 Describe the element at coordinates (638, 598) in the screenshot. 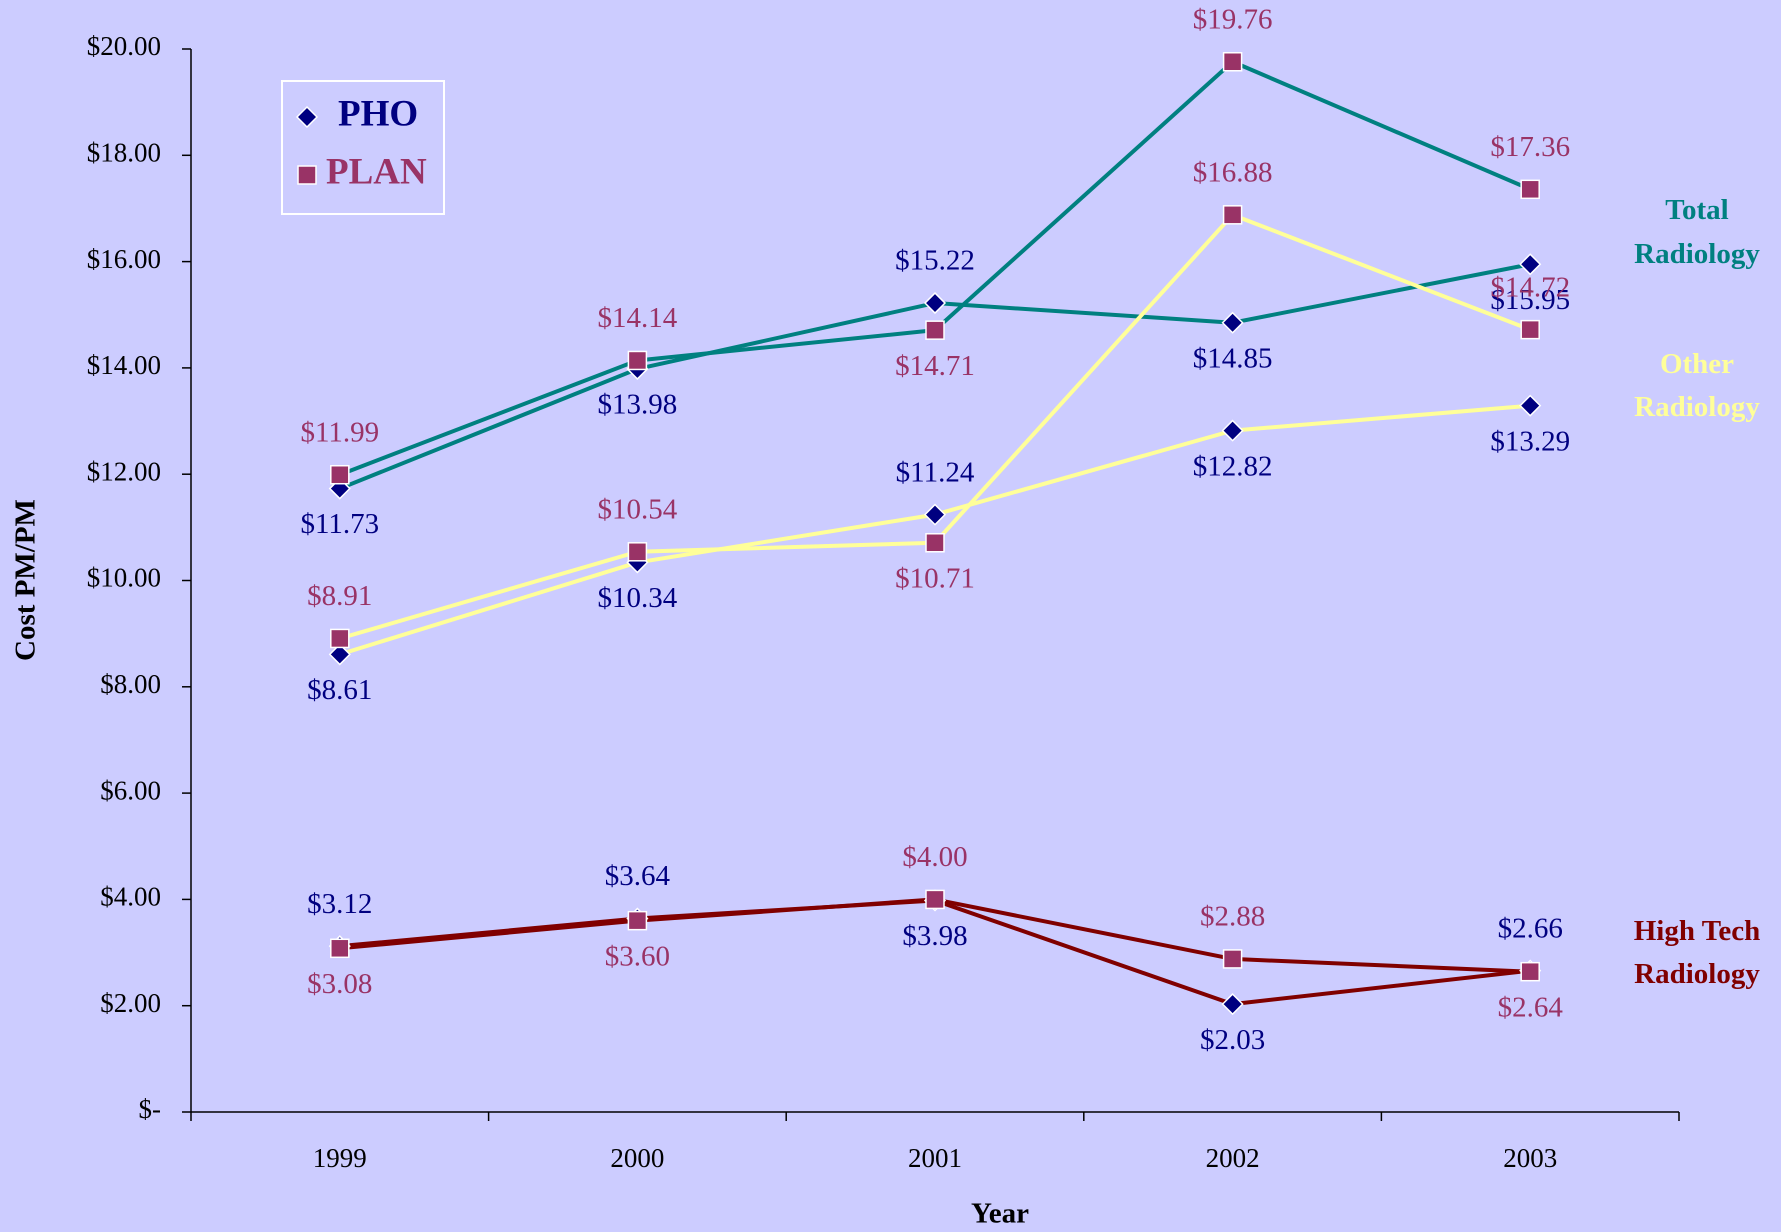

I see `data-label: $10.34` at that location.